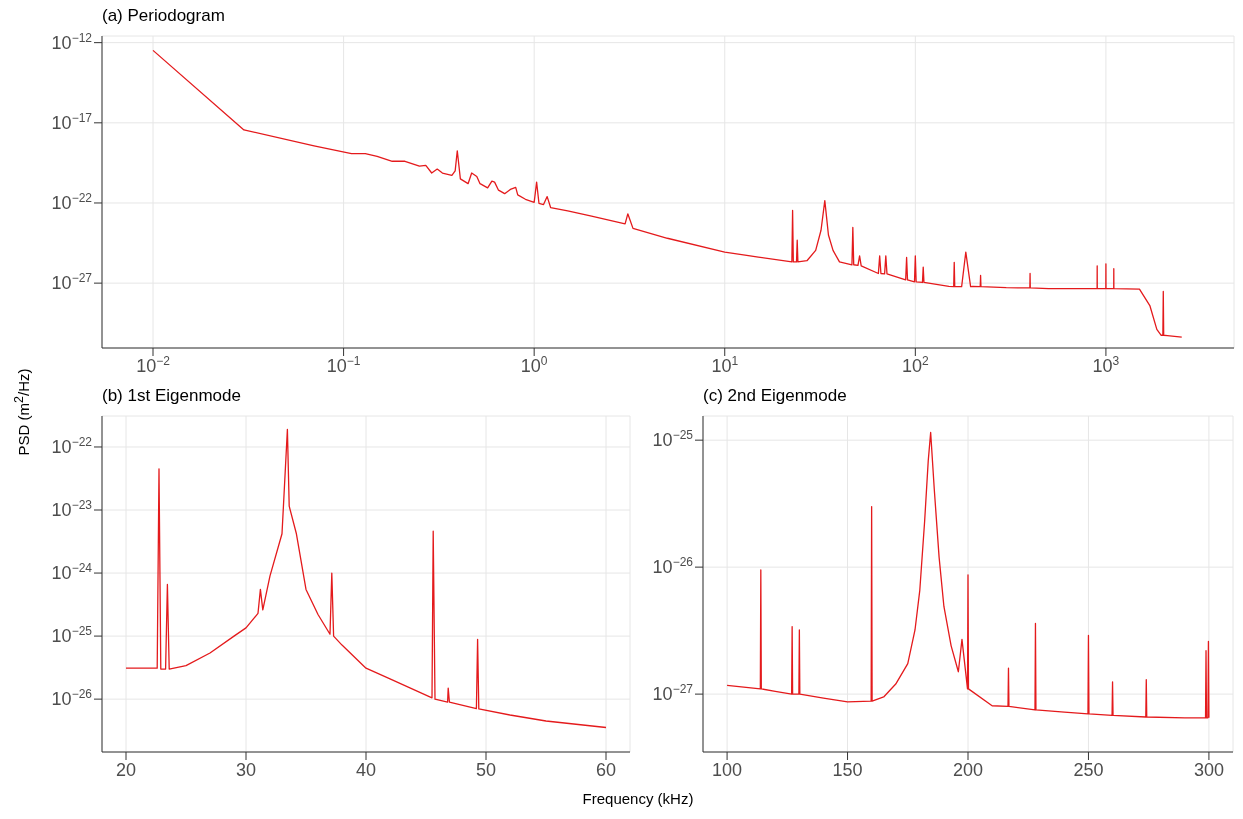  What do you see at coordinates (246, 770) in the screenshot?
I see `x-tick-label: 30` at bounding box center [246, 770].